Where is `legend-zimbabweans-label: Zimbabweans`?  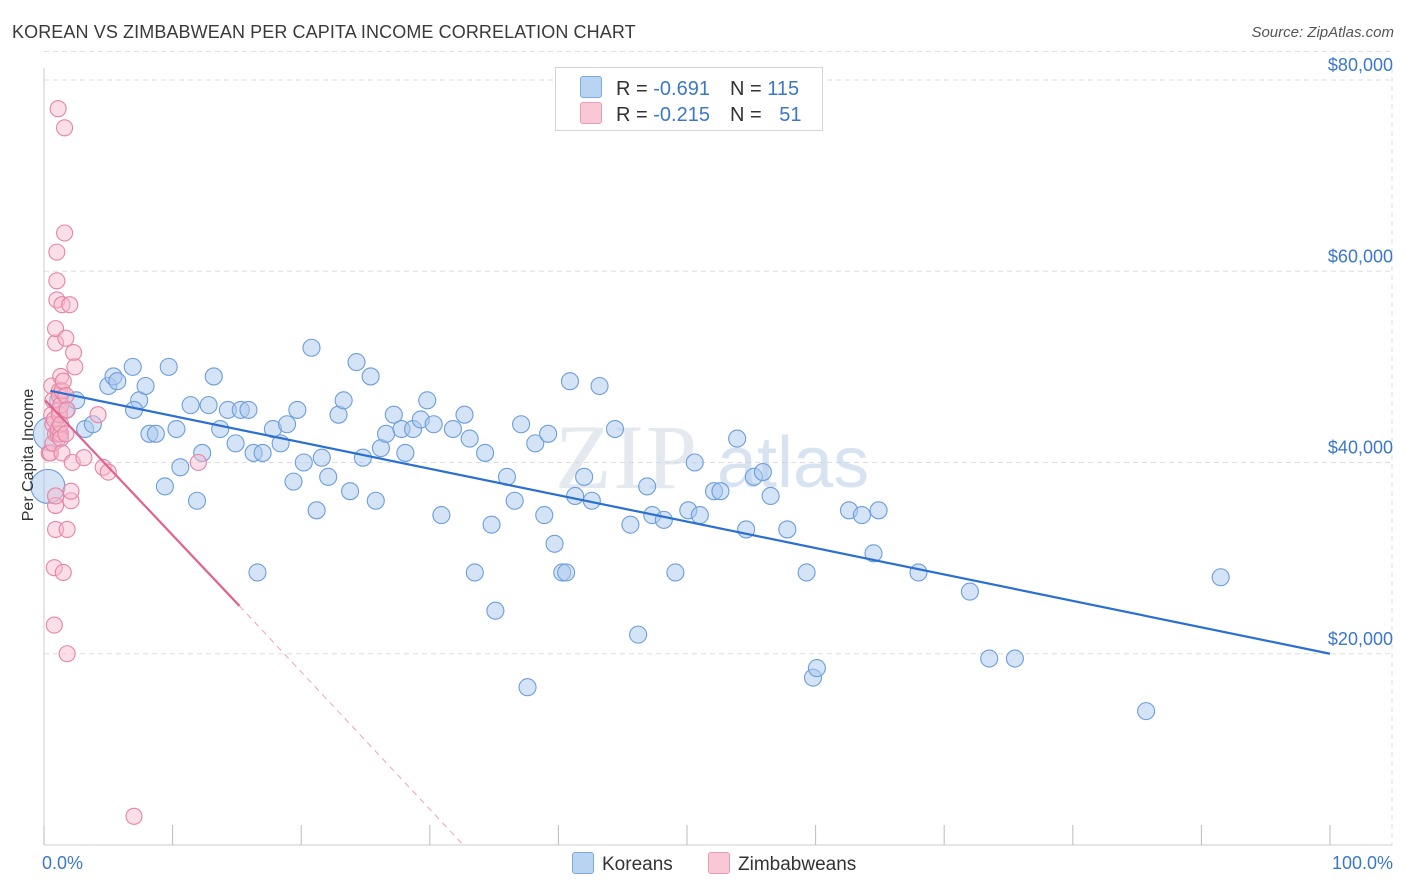
legend-zimbabweans-label: Zimbabweans is located at coordinates (797, 864).